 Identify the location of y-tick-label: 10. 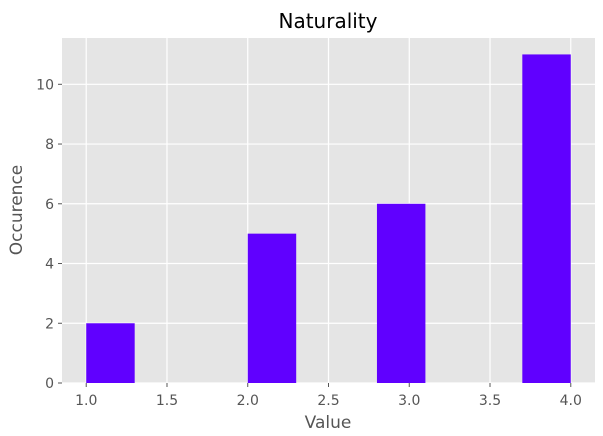
(45, 85).